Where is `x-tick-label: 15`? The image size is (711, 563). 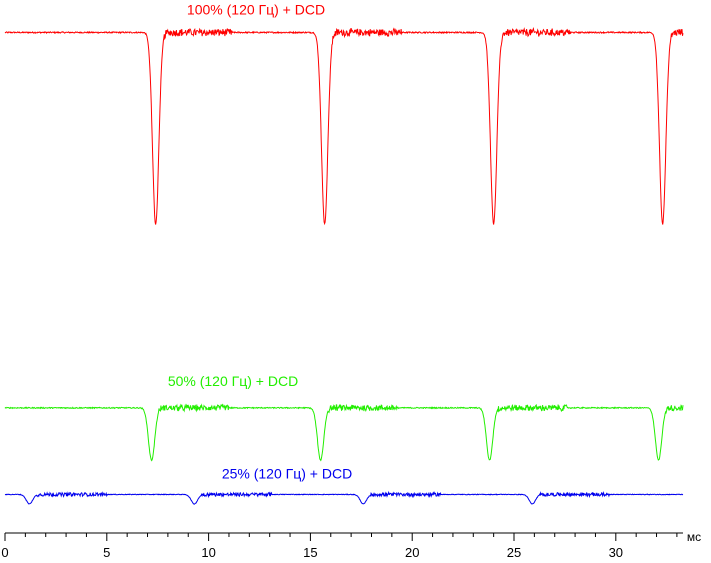 x-tick-label: 15 is located at coordinates (310, 552).